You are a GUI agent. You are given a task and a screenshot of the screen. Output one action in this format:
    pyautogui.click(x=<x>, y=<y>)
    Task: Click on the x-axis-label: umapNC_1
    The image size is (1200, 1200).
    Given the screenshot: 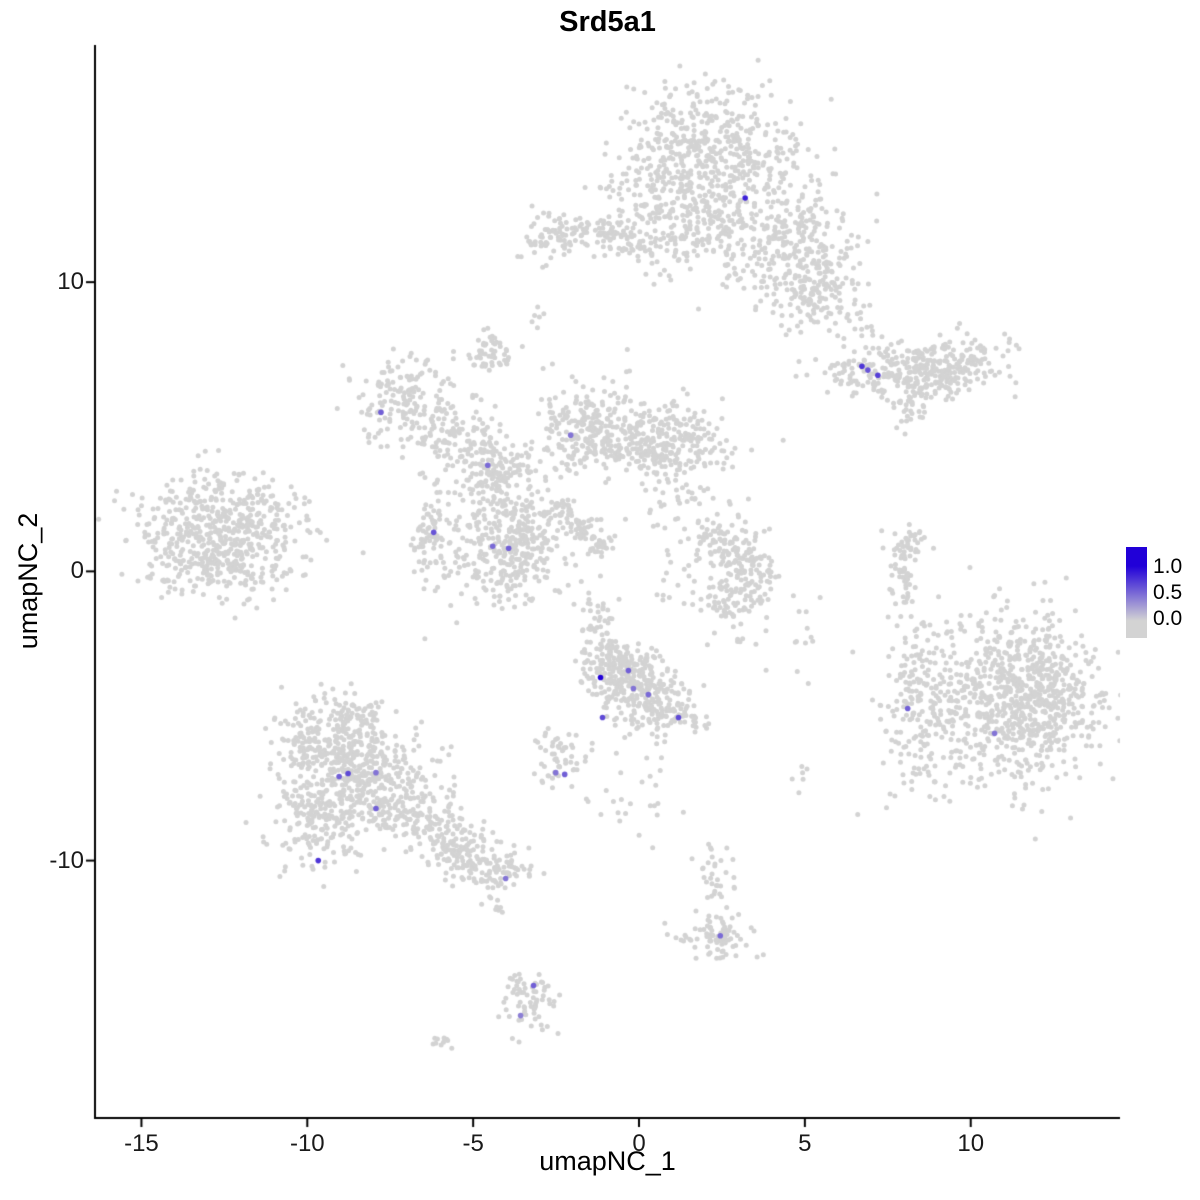 What is the action you would take?
    pyautogui.click(x=607, y=1161)
    